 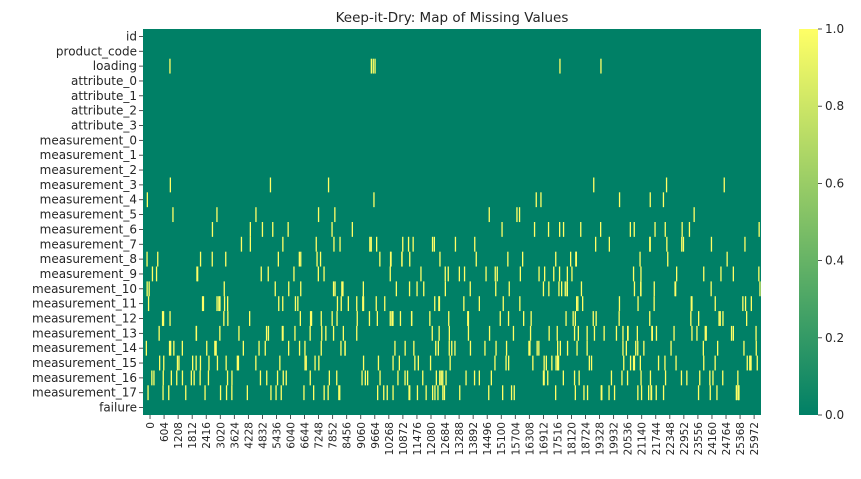 I want to click on x-label-6040: 6040, so click(x=292, y=435).